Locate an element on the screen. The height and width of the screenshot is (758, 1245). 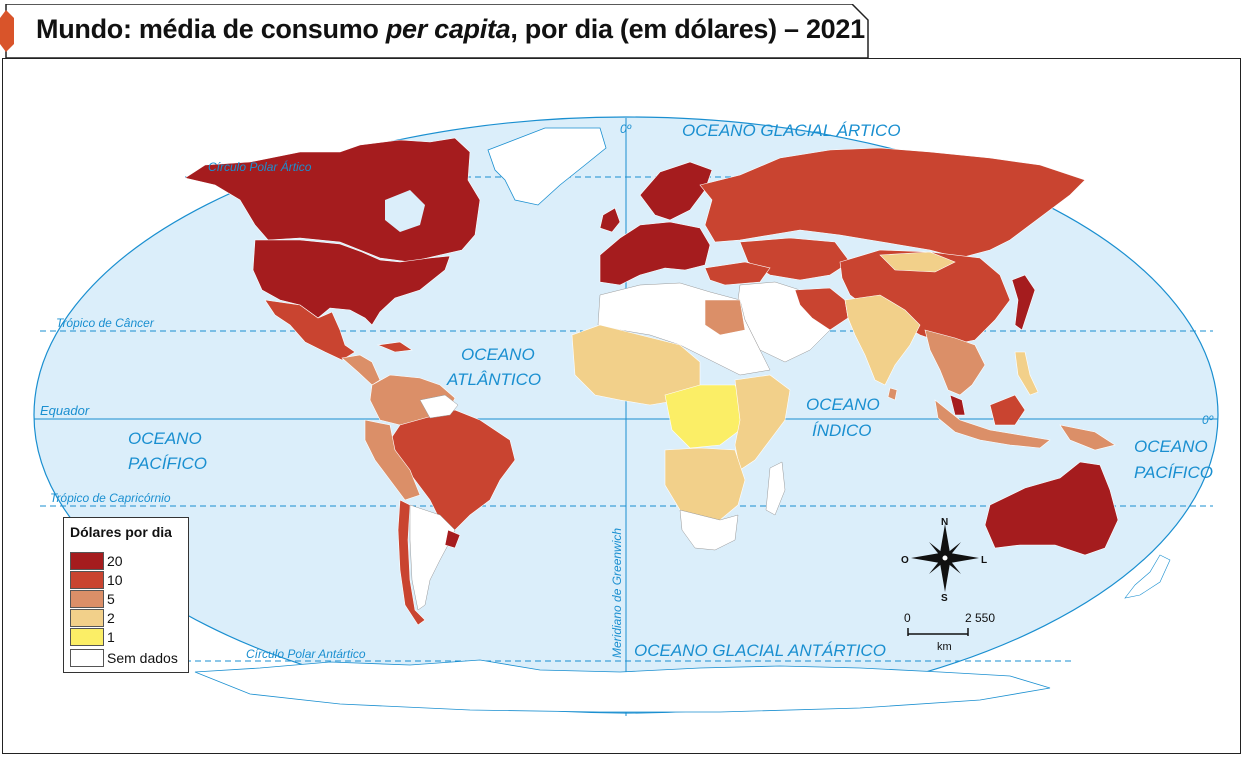
new-zealand is located at coordinates (1147, 576).